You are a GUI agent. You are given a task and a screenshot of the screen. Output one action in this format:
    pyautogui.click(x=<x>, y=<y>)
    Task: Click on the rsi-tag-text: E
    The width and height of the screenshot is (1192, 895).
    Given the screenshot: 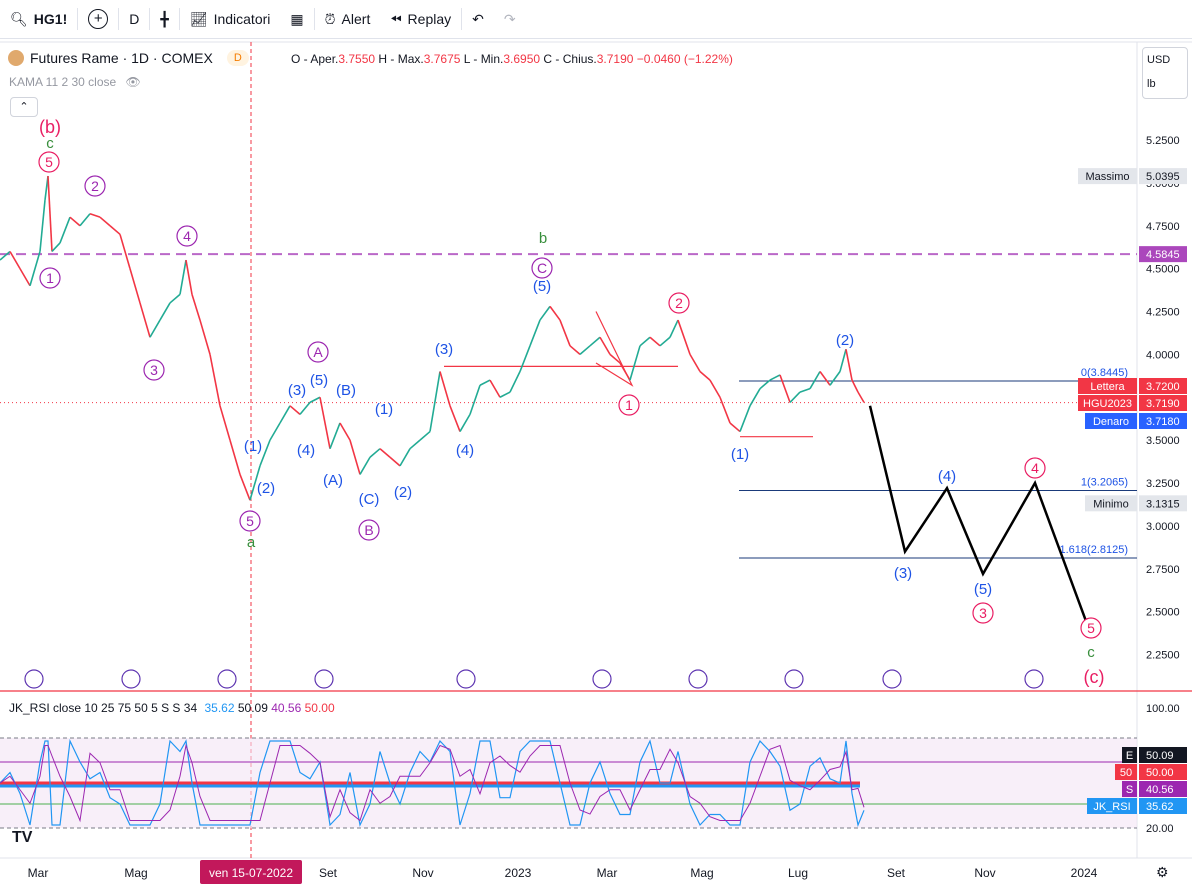 What is the action you would take?
    pyautogui.click(x=1129, y=756)
    